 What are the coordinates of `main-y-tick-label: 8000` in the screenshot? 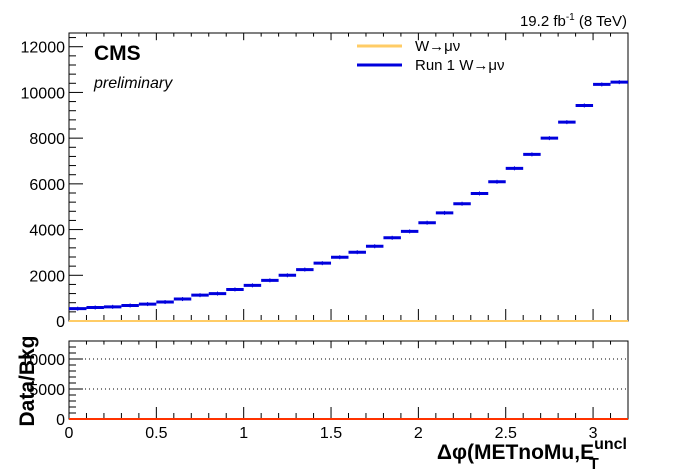 It's located at (47, 139).